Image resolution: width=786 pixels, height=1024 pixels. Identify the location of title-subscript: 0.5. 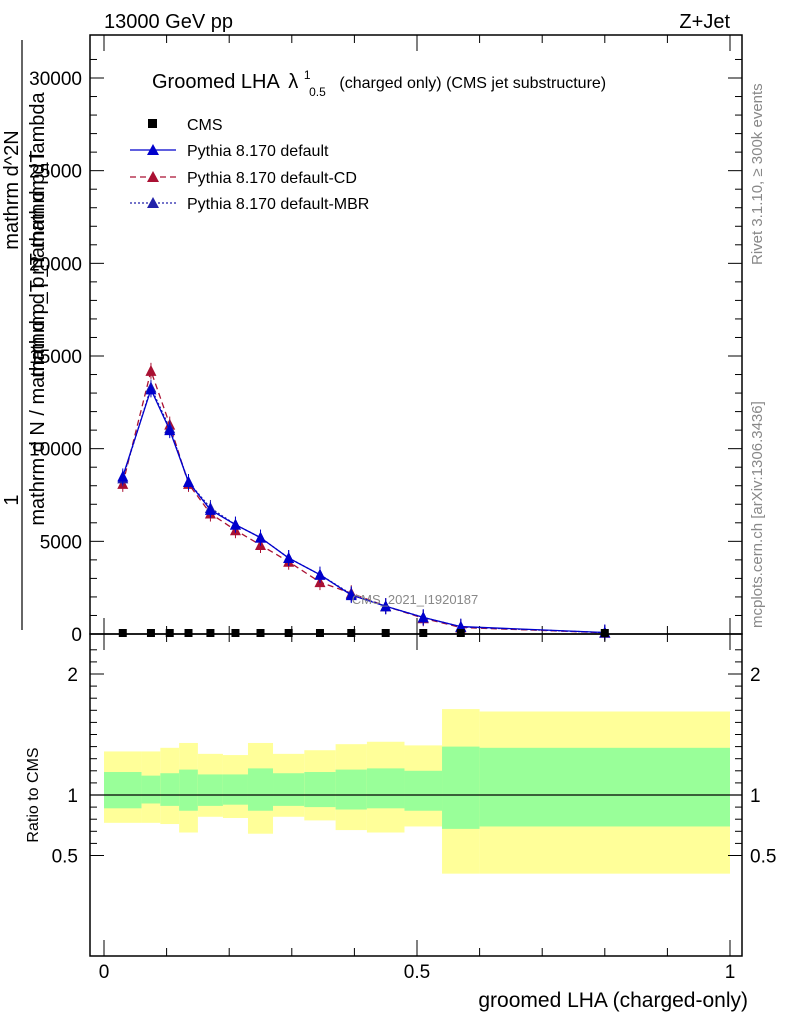
(317, 92).